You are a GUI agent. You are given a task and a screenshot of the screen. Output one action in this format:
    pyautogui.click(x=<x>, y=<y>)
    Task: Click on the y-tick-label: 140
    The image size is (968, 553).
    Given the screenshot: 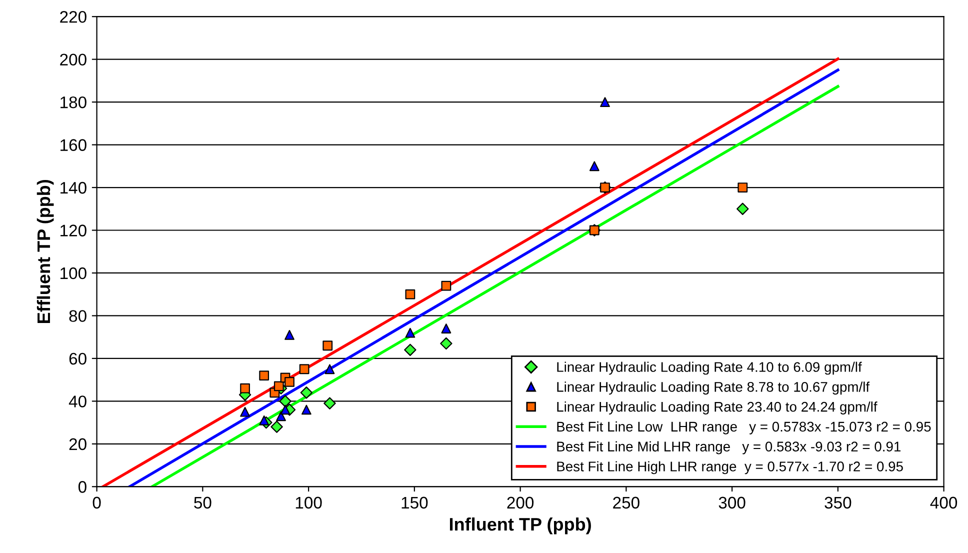 What is the action you would take?
    pyautogui.click(x=73, y=188)
    